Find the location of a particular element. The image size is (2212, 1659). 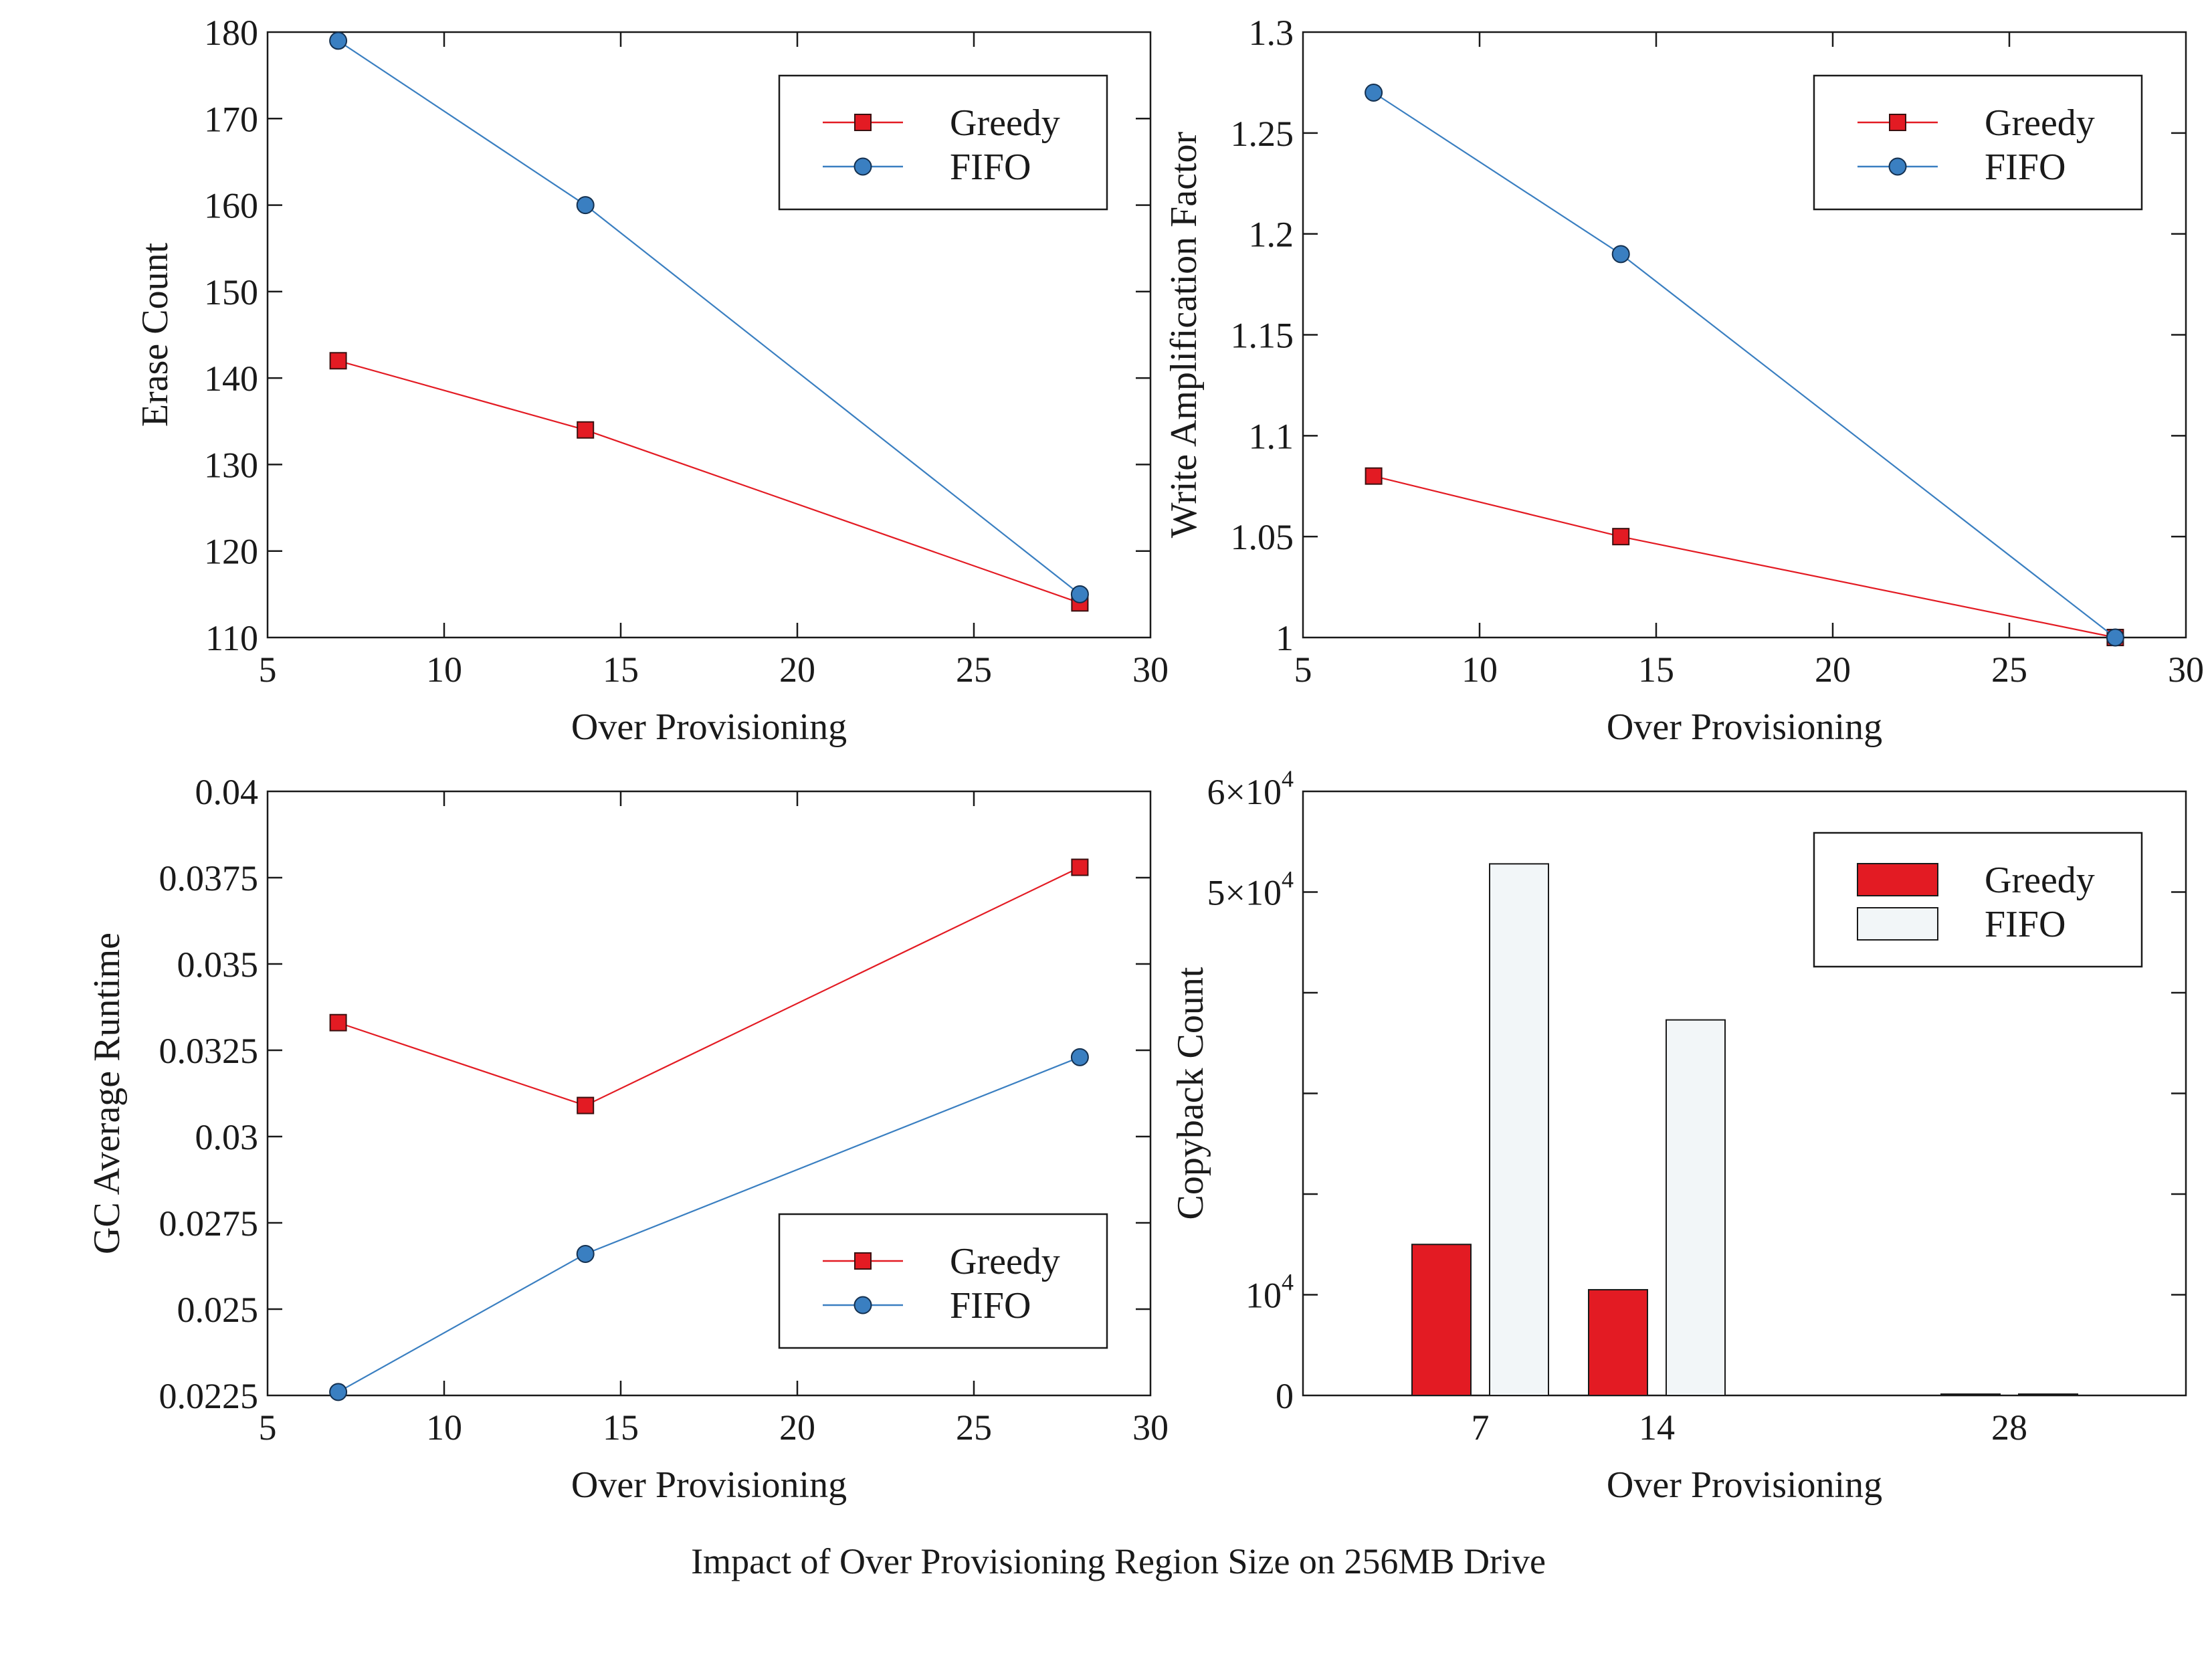

y-tick-label: 180 is located at coordinates (231, 33).